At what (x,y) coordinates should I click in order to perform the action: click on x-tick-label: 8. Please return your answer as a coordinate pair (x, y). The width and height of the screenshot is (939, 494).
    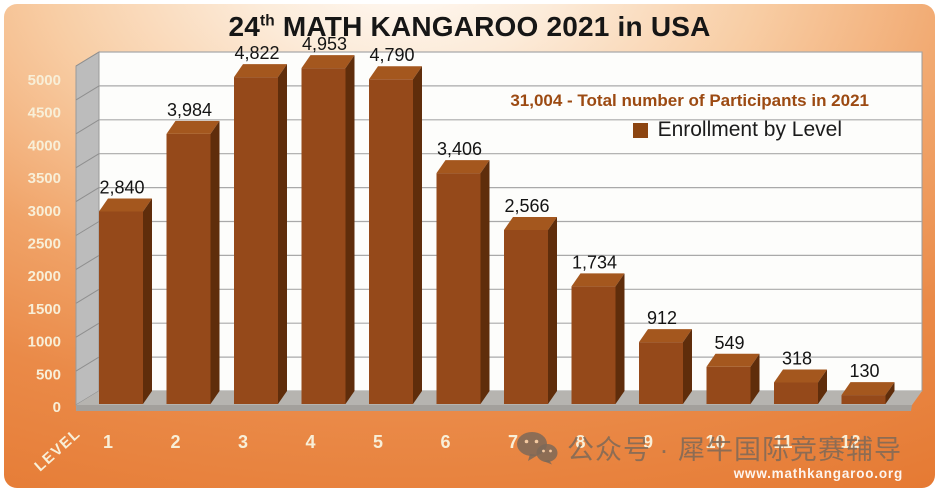
    Looking at the image, I should click on (580, 442).